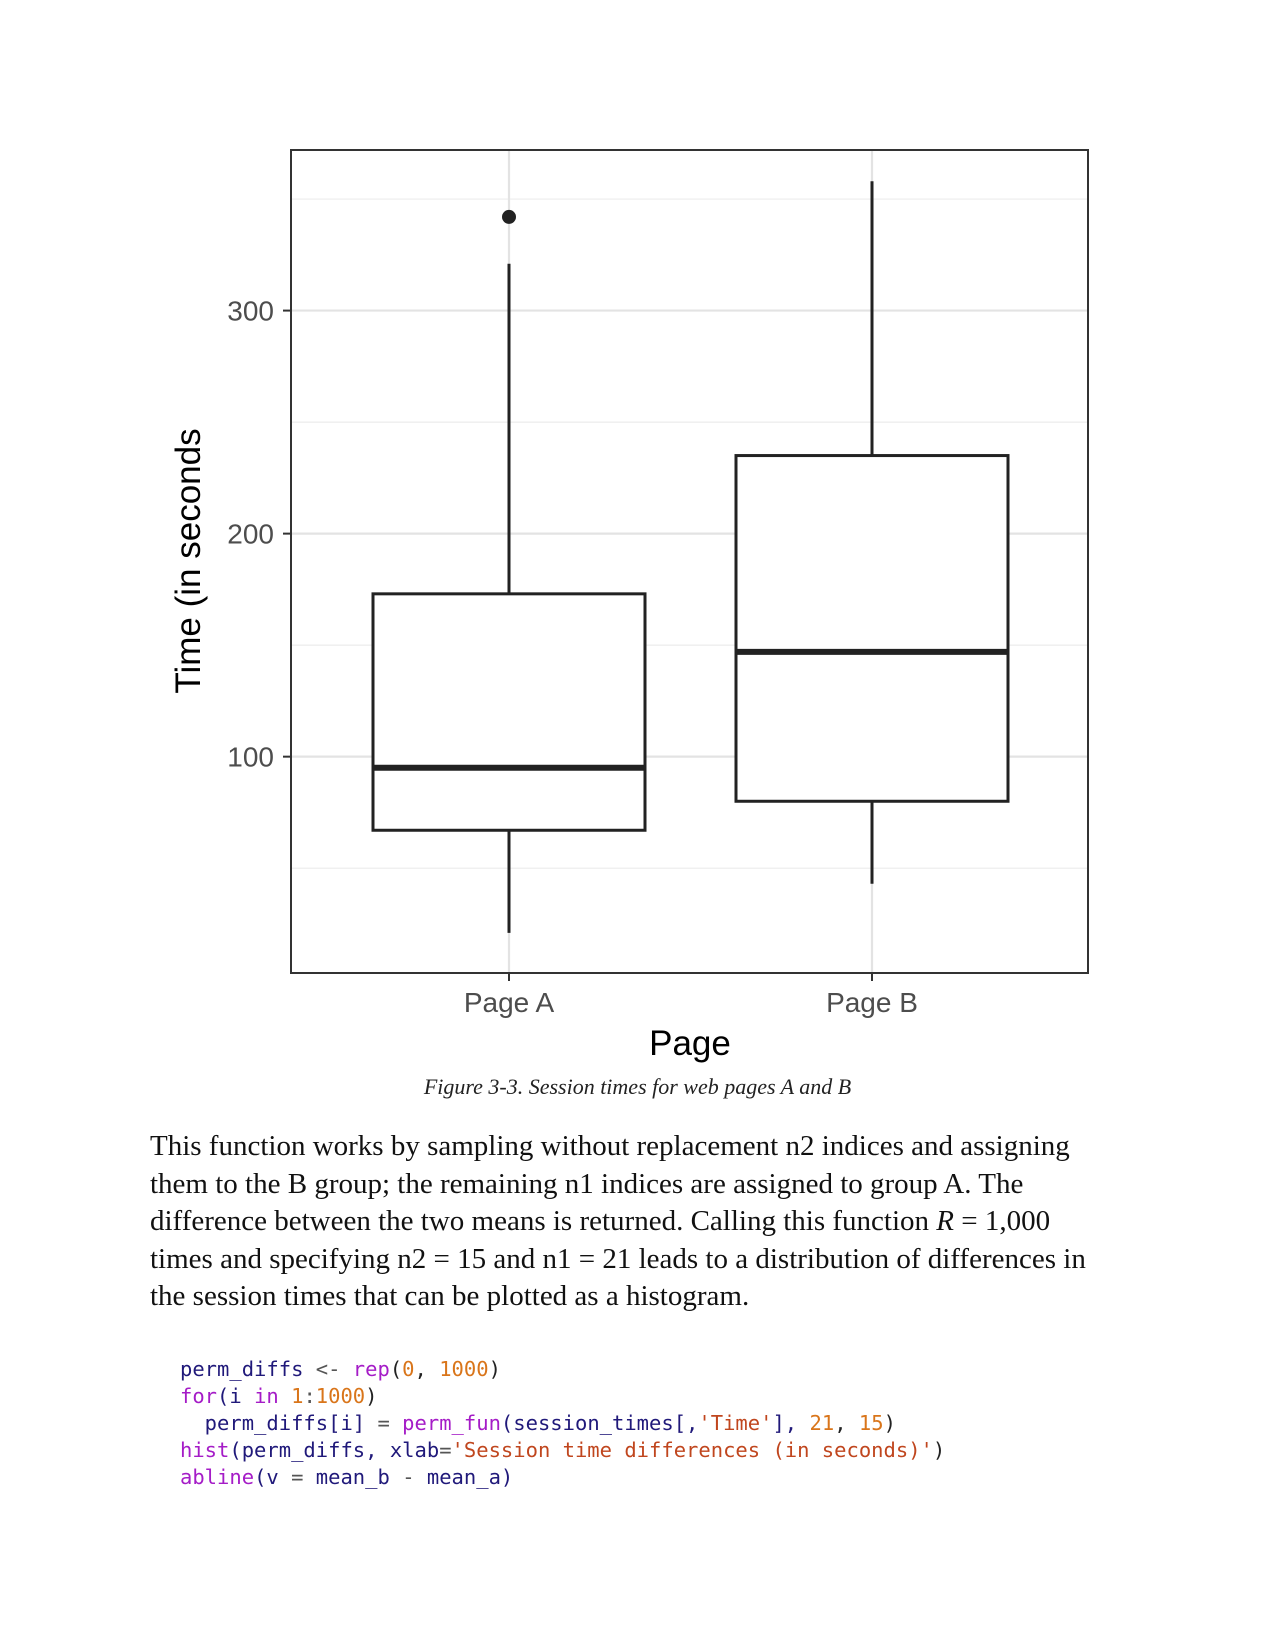  What do you see at coordinates (822, 1423) in the screenshot?
I see `code-token: 21` at bounding box center [822, 1423].